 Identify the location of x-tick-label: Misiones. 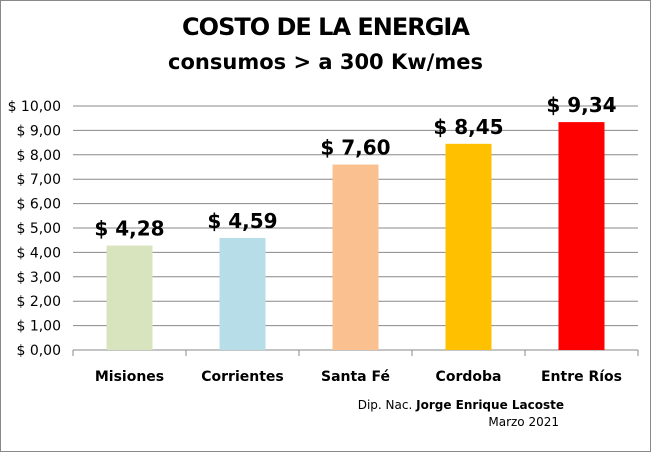
(129, 377).